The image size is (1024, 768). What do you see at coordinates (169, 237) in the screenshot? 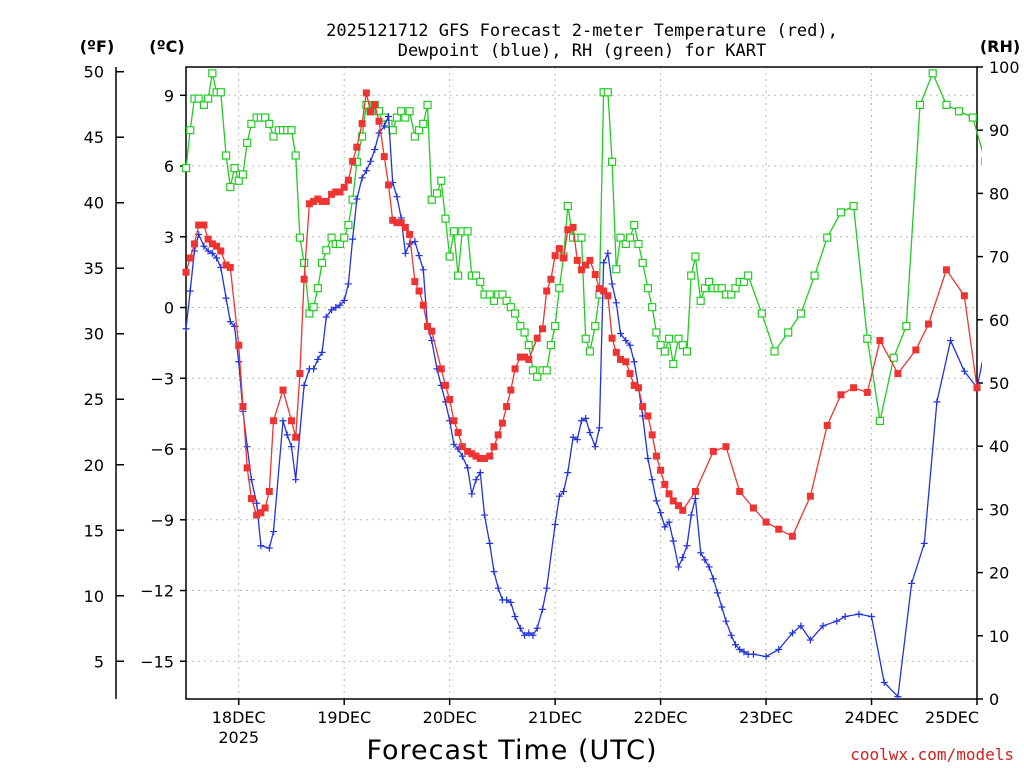
I see `celsius-tick-label: 3` at bounding box center [169, 237].